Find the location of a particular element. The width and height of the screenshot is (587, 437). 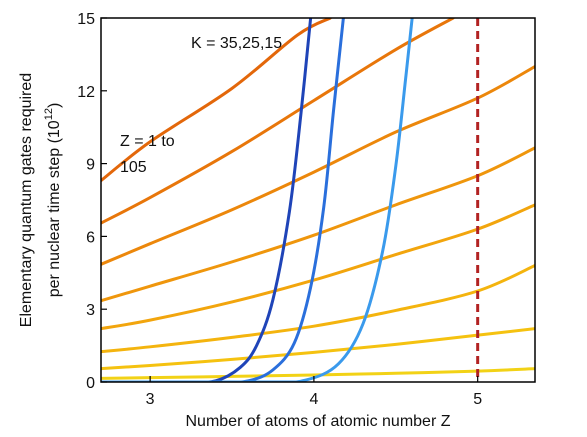

x-tick-label: 5 is located at coordinates (477, 399).